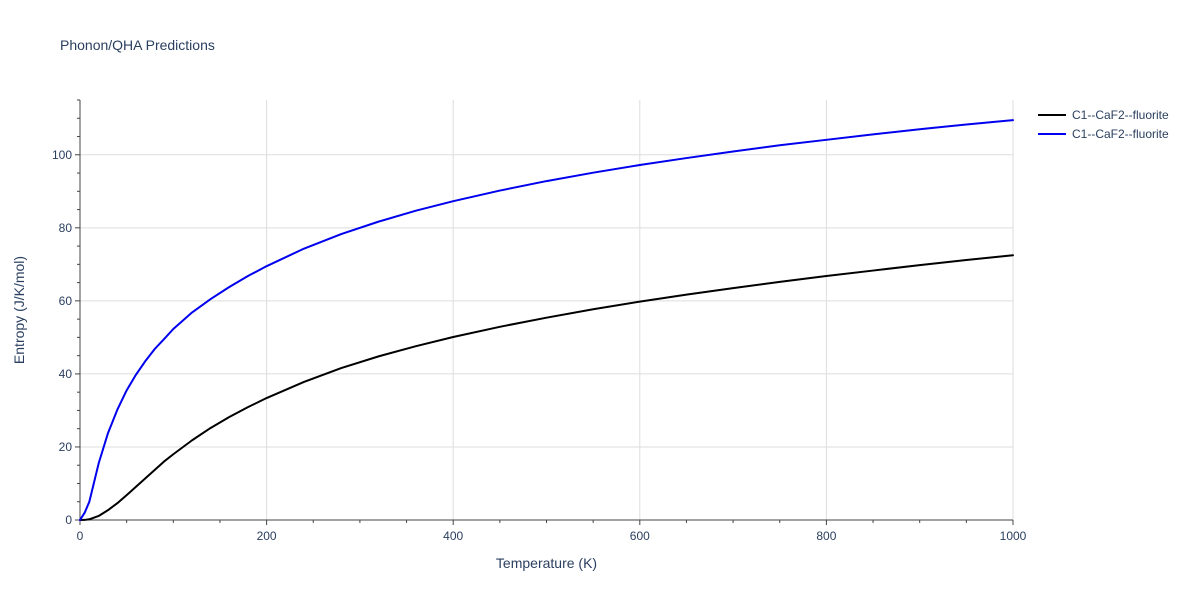 This screenshot has height=605, width=1200. I want to click on x-tick-label: 400, so click(453, 536).